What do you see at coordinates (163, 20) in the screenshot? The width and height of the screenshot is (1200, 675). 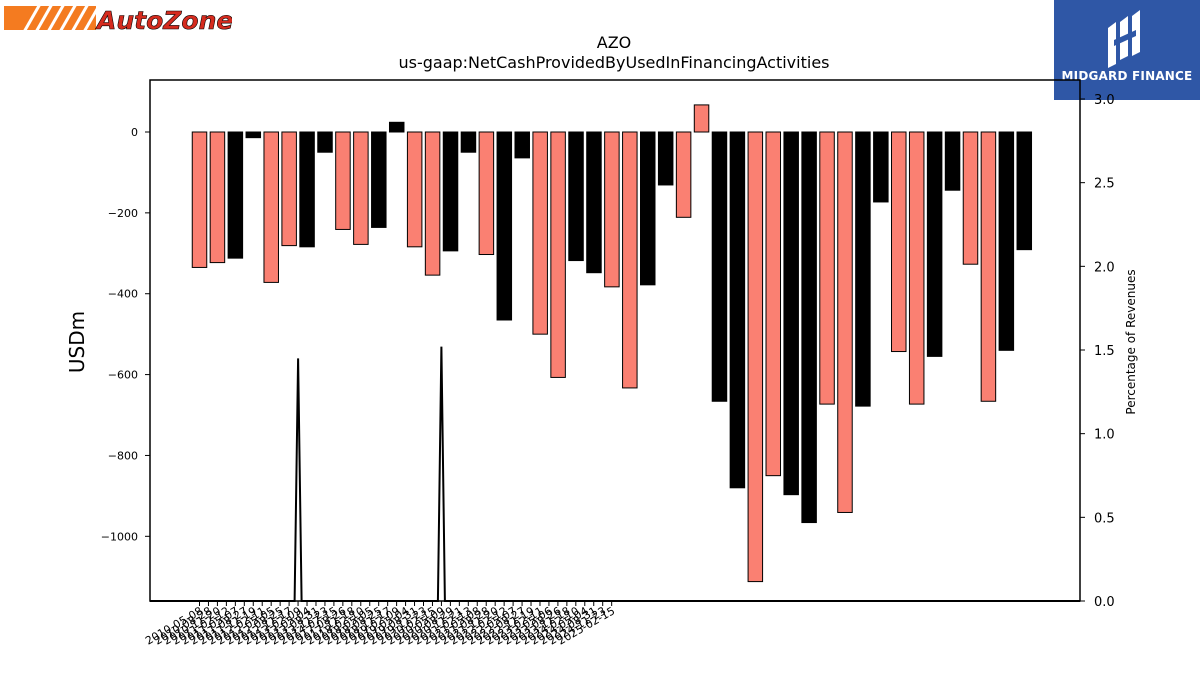 I see `autozone-logo-text: AutoZone` at bounding box center [163, 20].